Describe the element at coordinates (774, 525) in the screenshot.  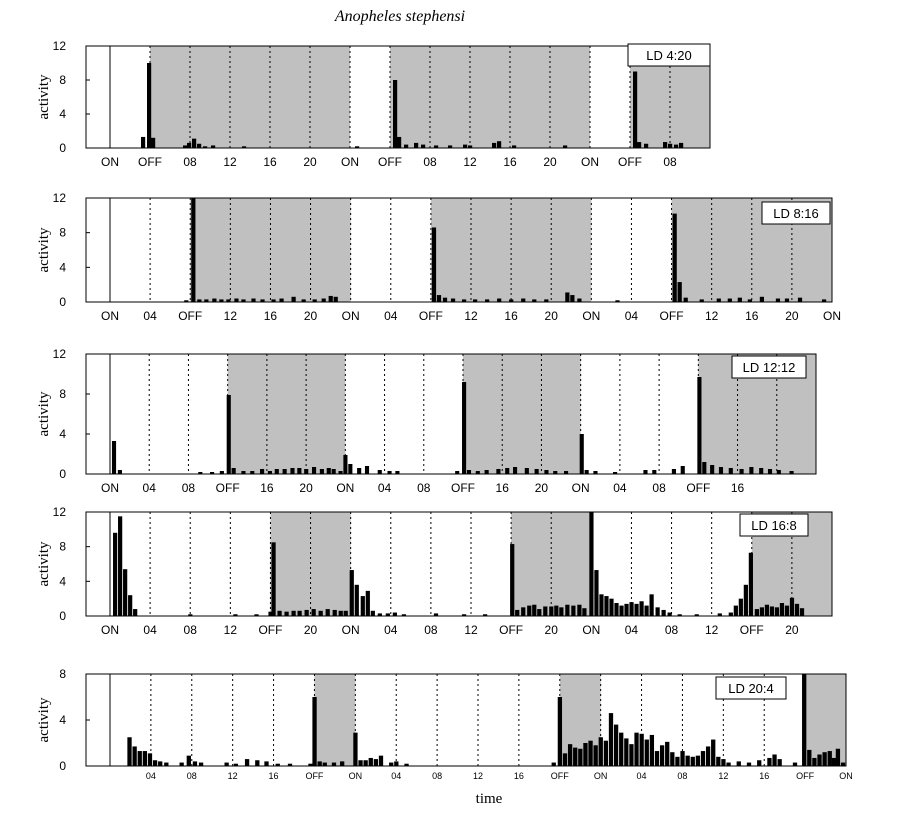
I see `ld-label: LD 16:8` at that location.